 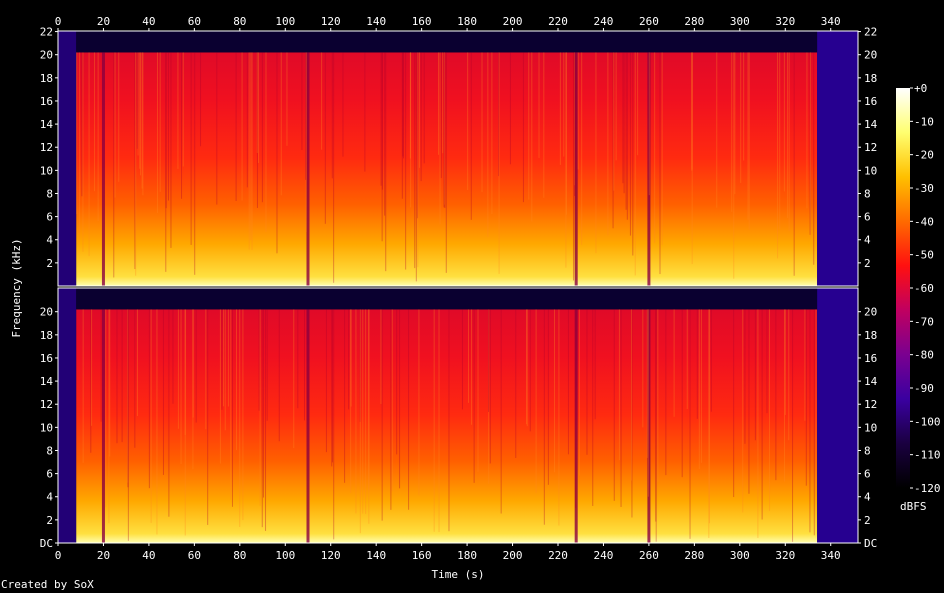 What do you see at coordinates (870, 78) in the screenshot?
I see `y-tick-label-right: 18` at bounding box center [870, 78].